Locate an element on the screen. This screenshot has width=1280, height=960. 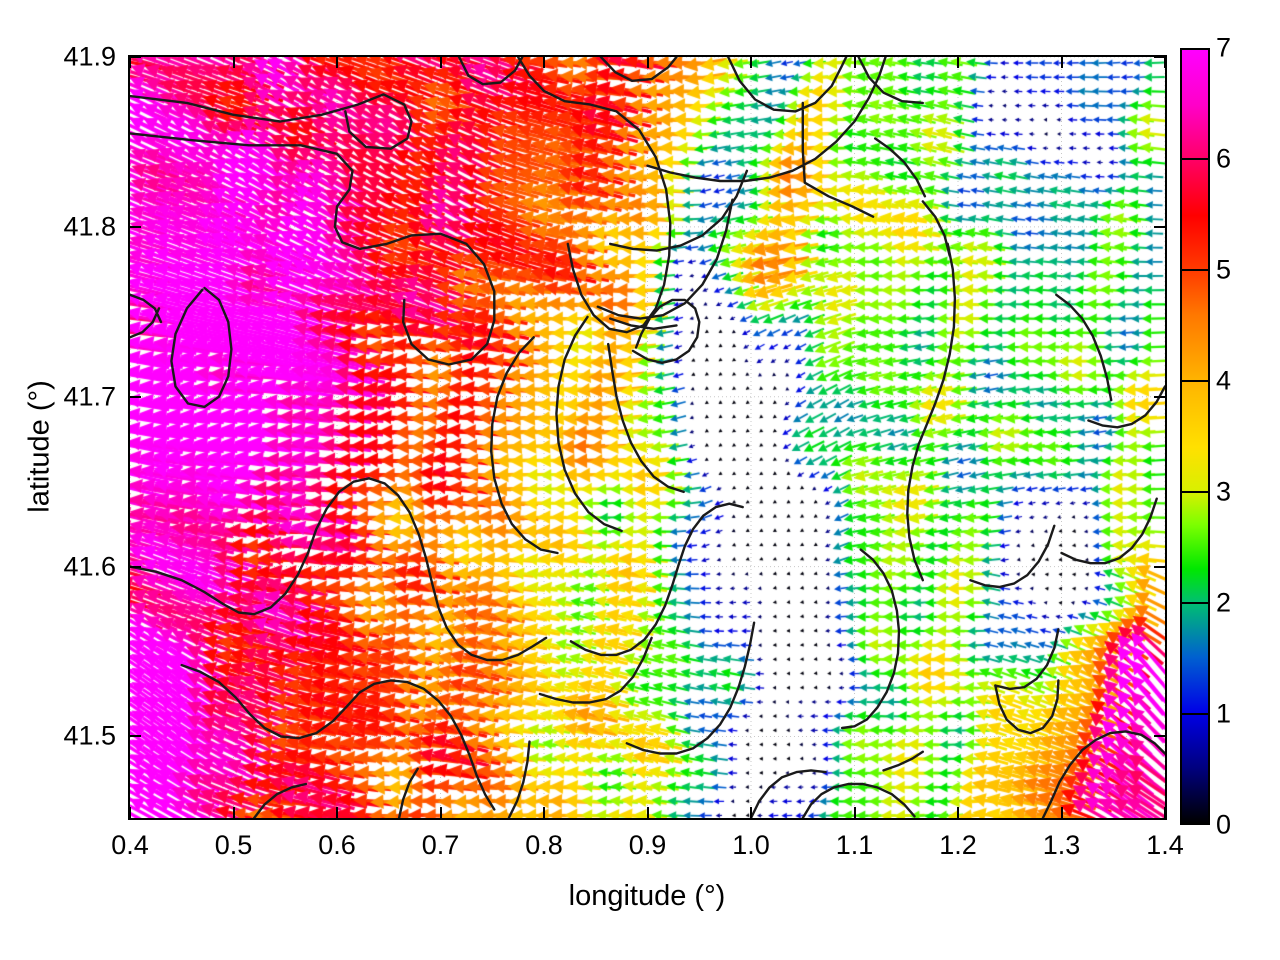
colorbar-tick-label-4: 4 is located at coordinates (1224, 380).